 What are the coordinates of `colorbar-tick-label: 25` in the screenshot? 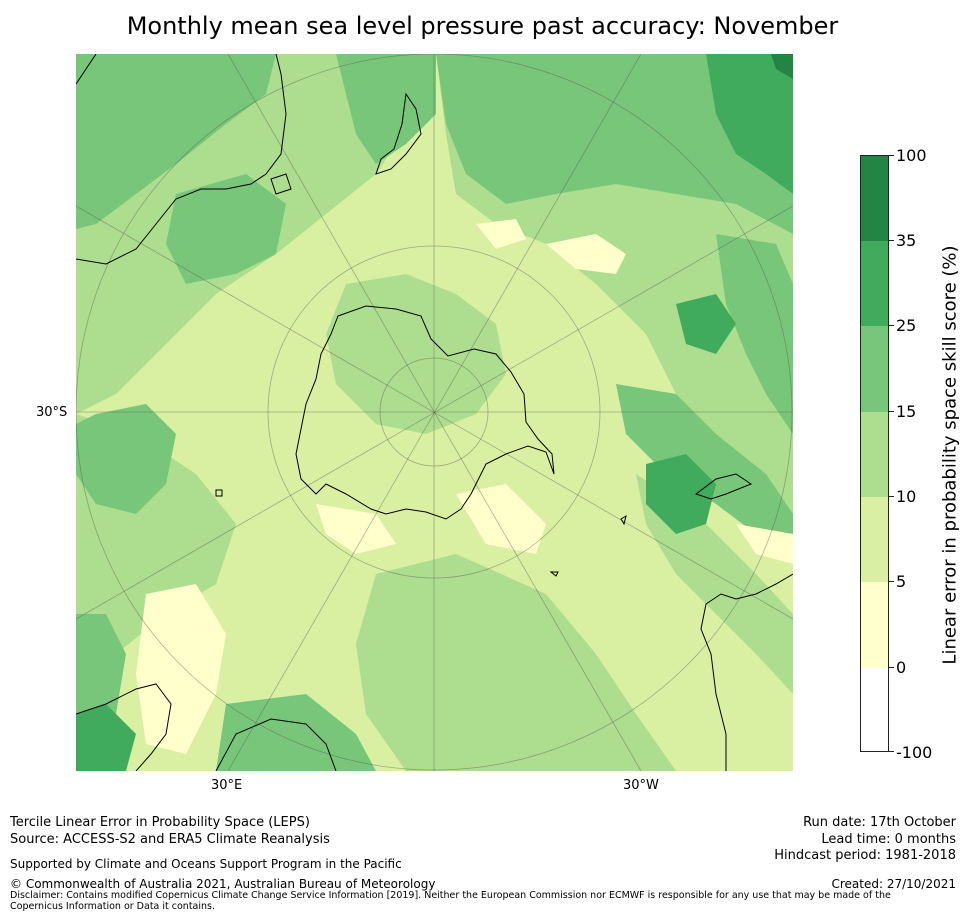 It's located at (906, 325).